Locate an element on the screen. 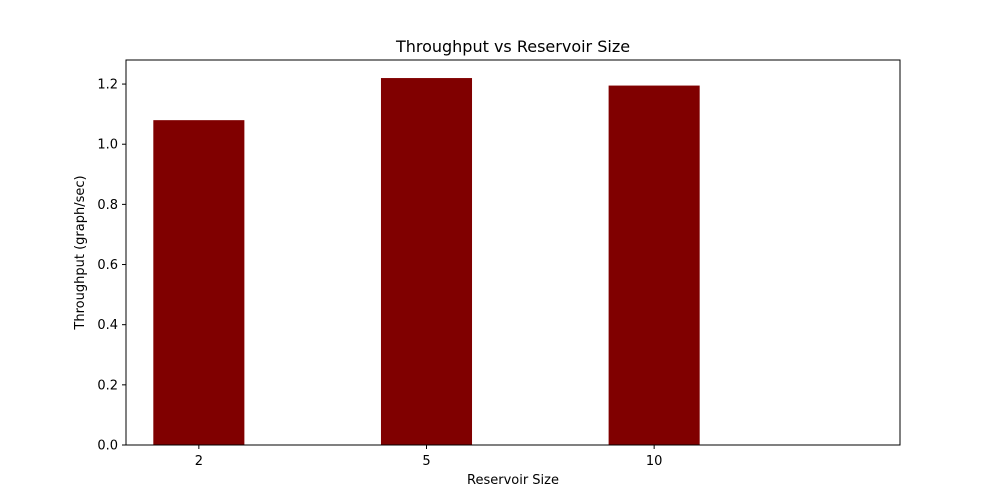 This screenshot has height=504, width=1000. x-axis-label: Reservoir Size is located at coordinates (513, 480).